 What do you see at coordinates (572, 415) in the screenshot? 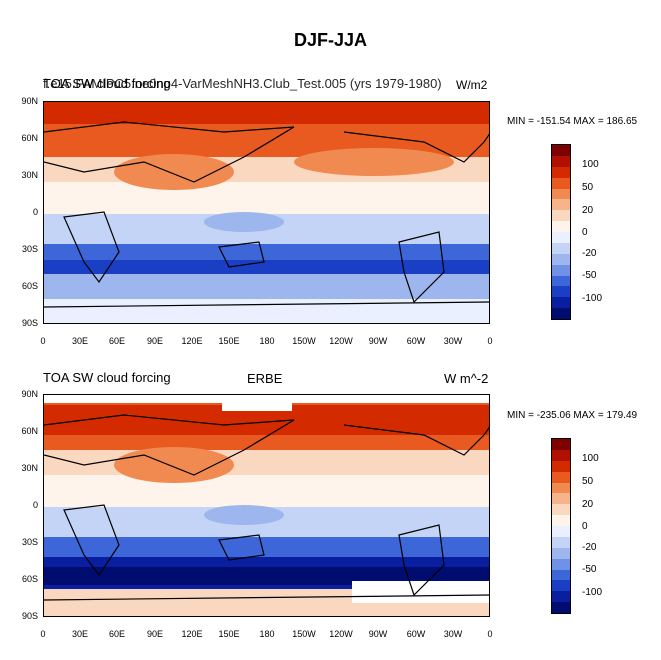
I see `panel2-minmax: MIN = -235.06 MAX = 179.49` at bounding box center [572, 415].